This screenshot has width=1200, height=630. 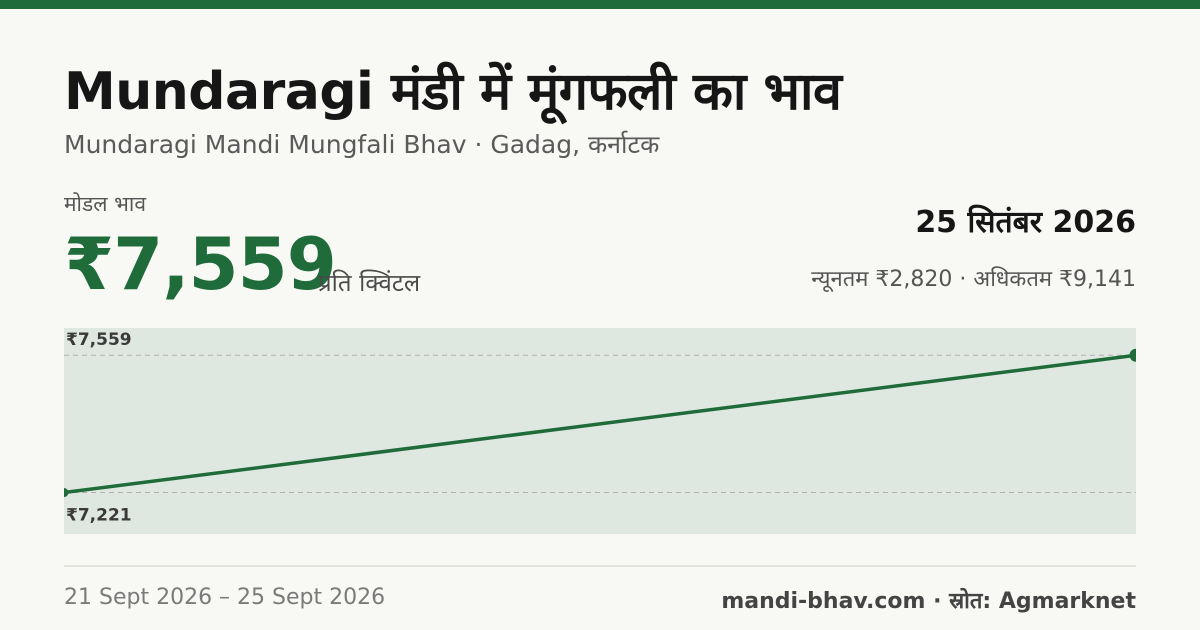 What do you see at coordinates (600, 566) in the screenshot?
I see `footer-divider` at bounding box center [600, 566].